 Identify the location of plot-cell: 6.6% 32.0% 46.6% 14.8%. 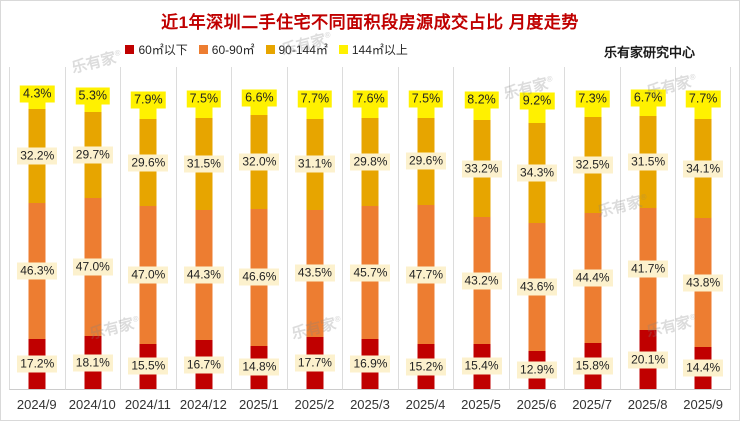
(259, 228).